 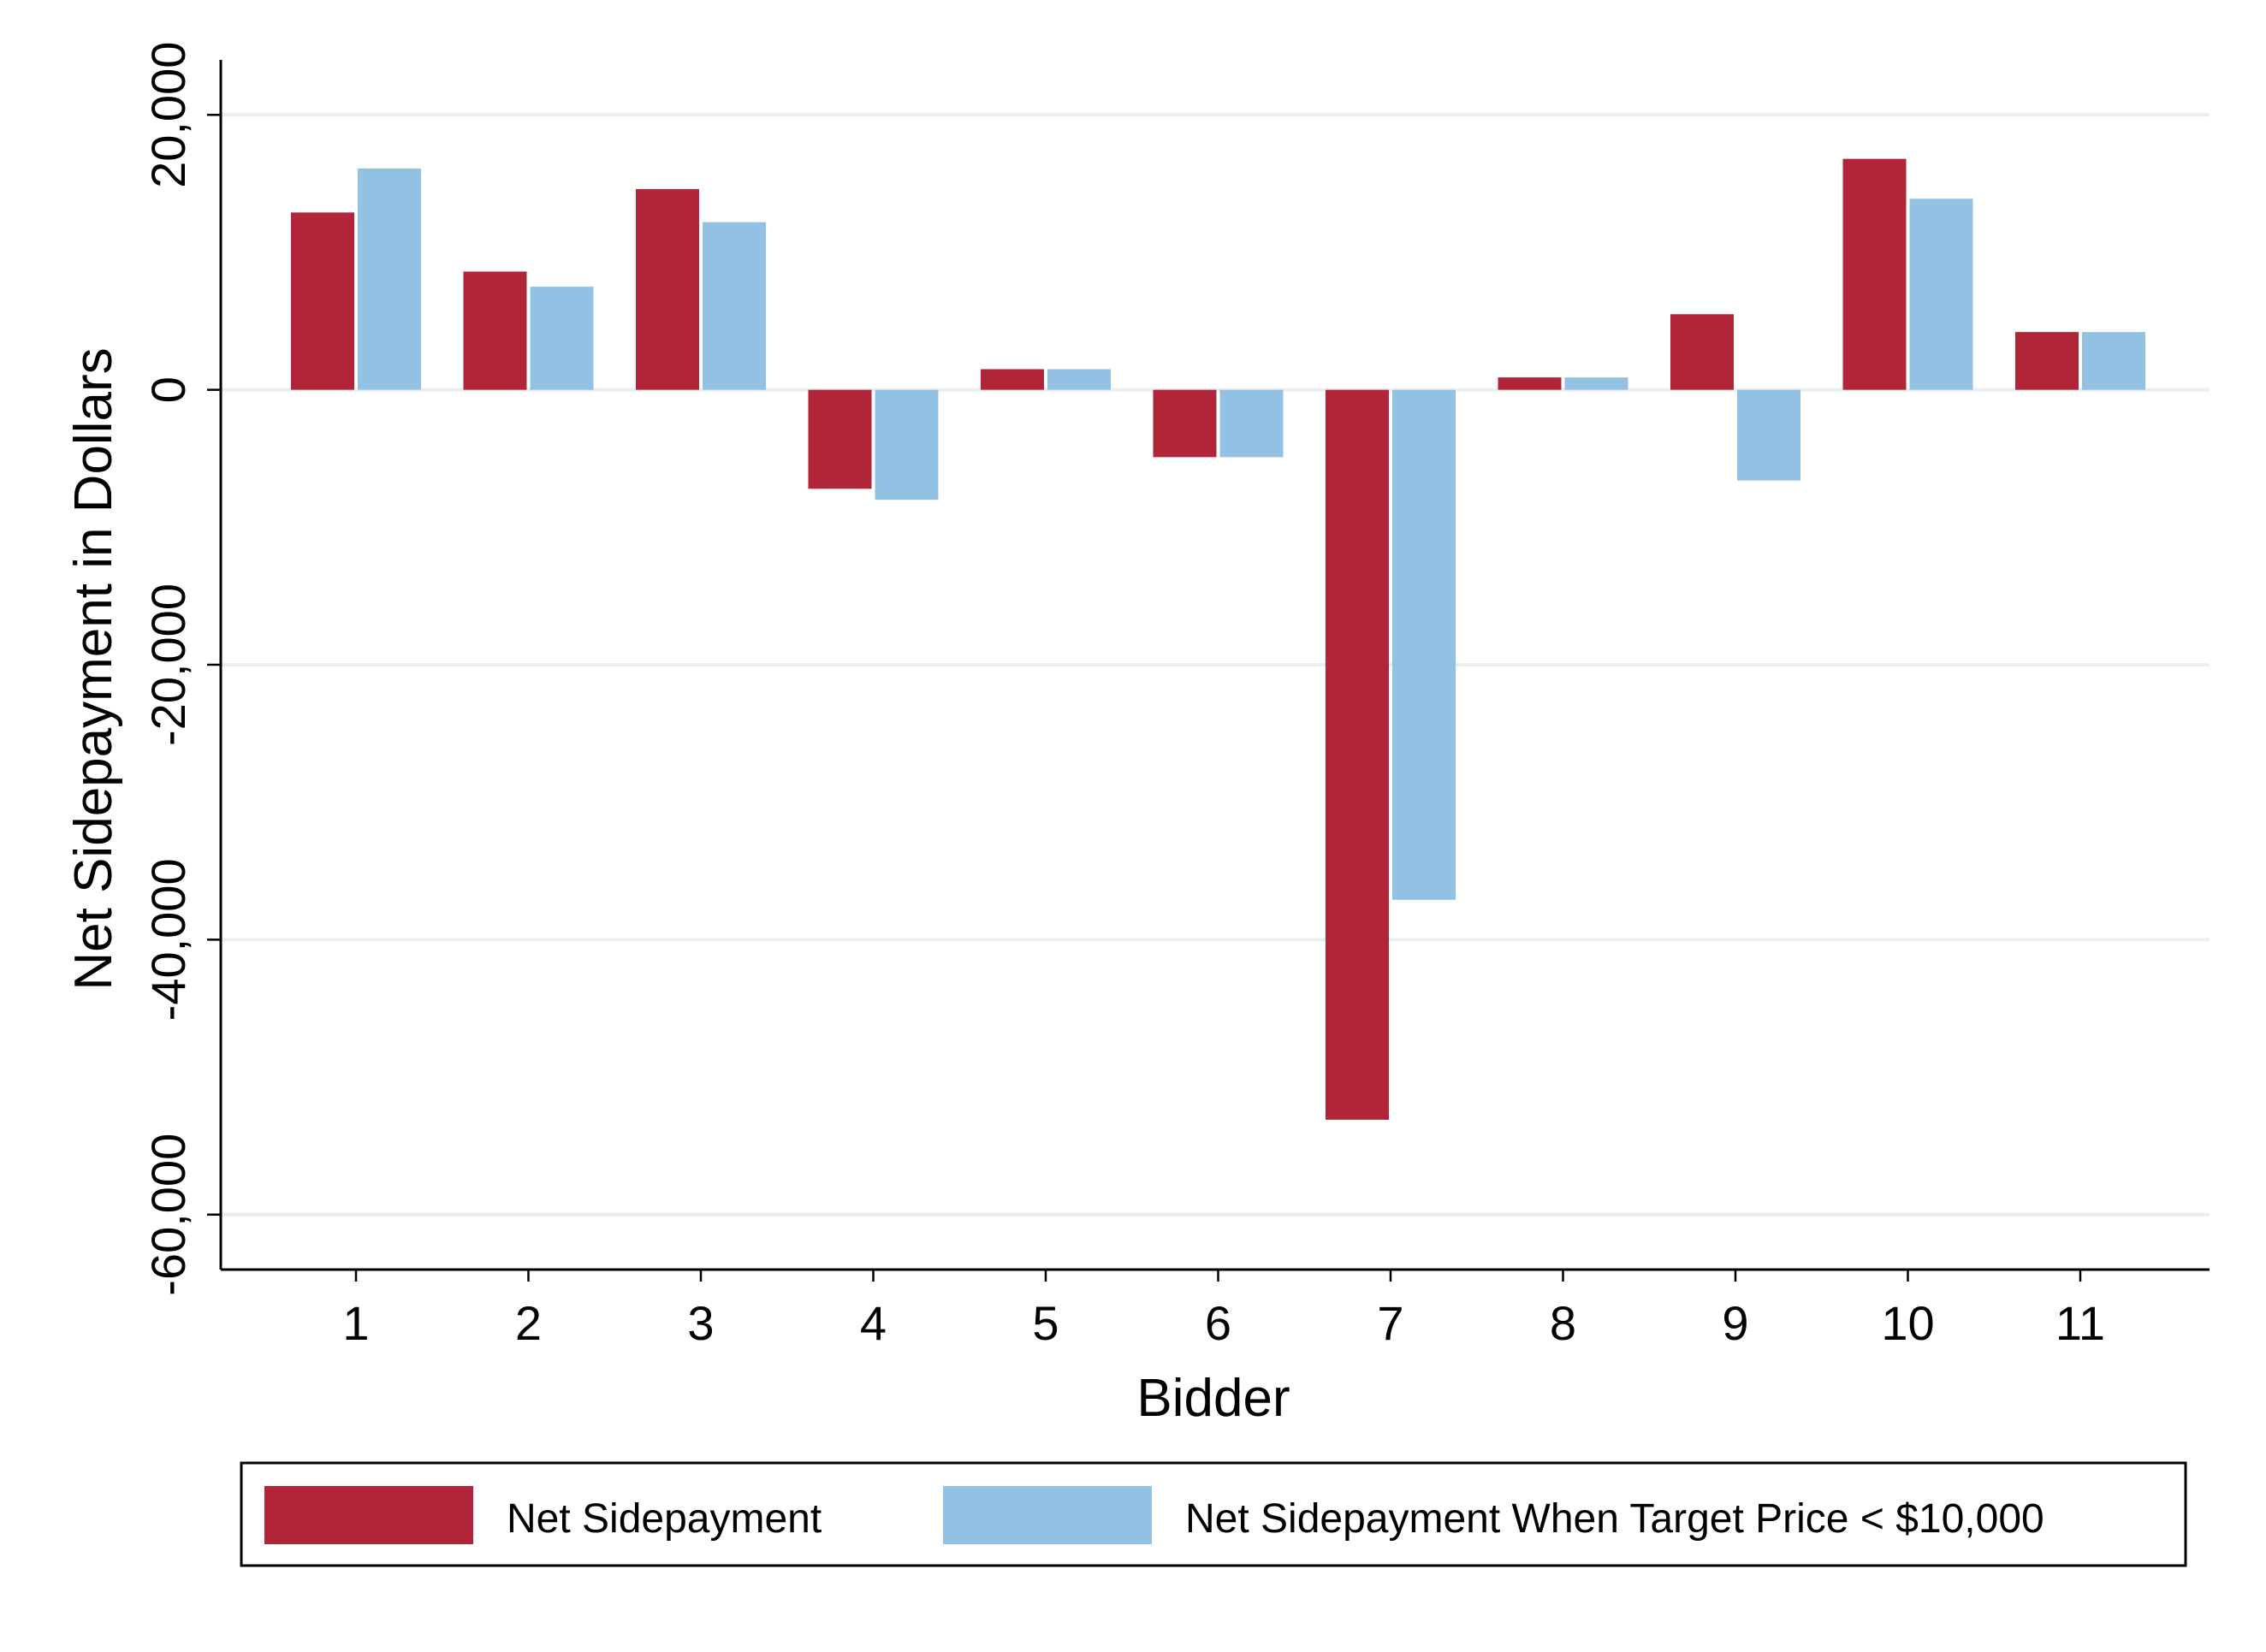 I want to click on x-tick-label: 7, so click(x=1390, y=1323).